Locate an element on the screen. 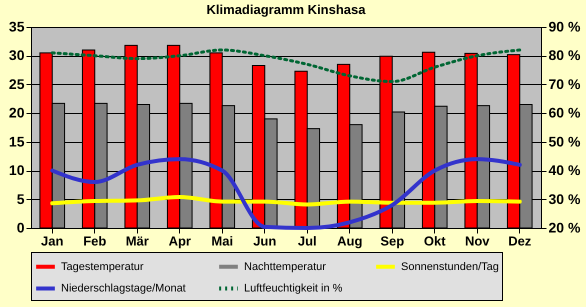  legend-label: Nachttemperatur is located at coordinates (285, 266).